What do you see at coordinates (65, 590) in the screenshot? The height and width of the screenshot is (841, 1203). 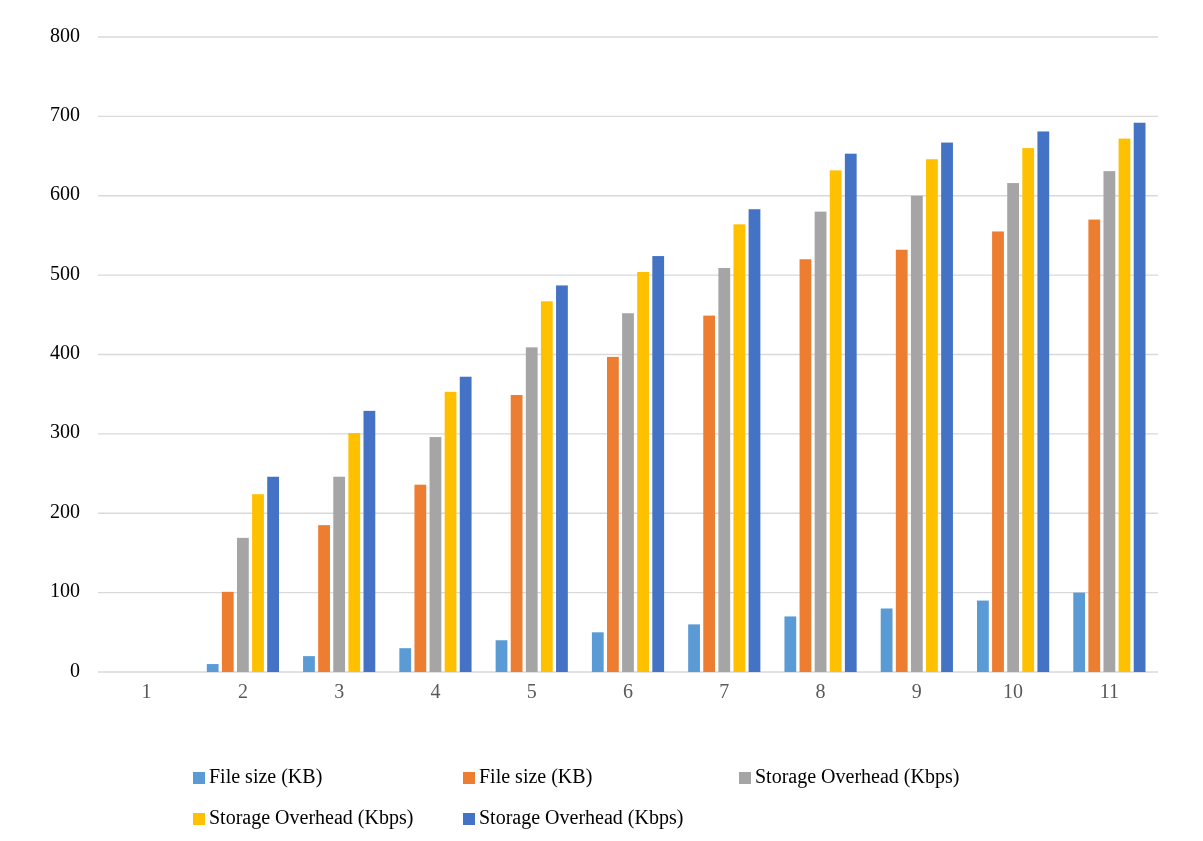 I see `y-tick-label: 100` at bounding box center [65, 590].